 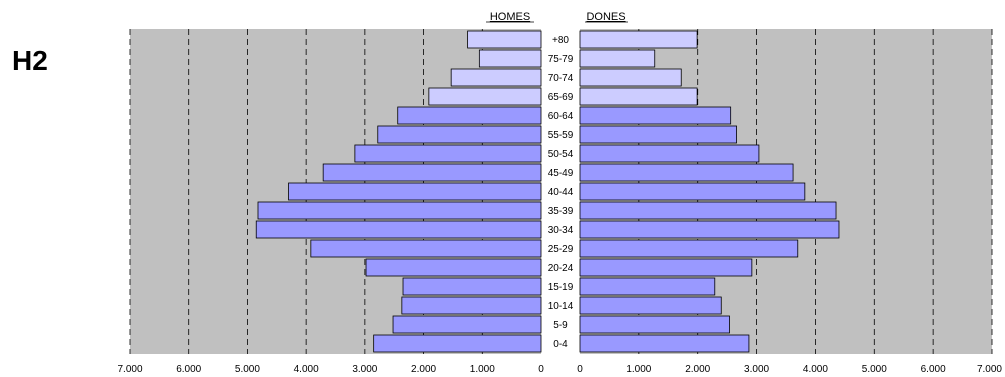 What do you see at coordinates (874, 369) in the screenshot?
I see `x-tick-label-right: 5.000` at bounding box center [874, 369].